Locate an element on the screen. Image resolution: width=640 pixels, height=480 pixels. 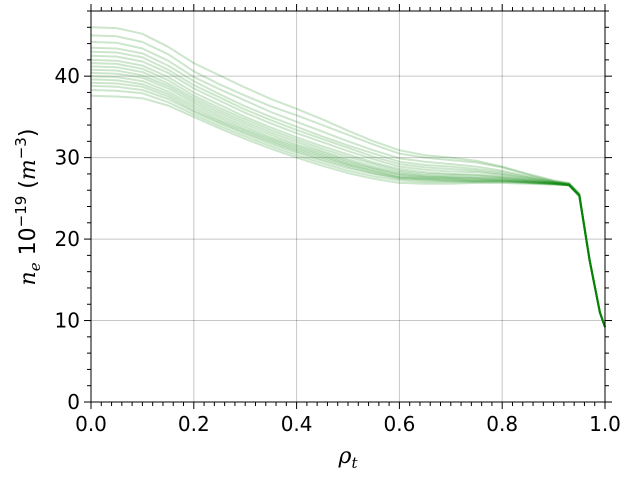
x-axis-label-symbol: ρ is located at coordinates (345, 456).